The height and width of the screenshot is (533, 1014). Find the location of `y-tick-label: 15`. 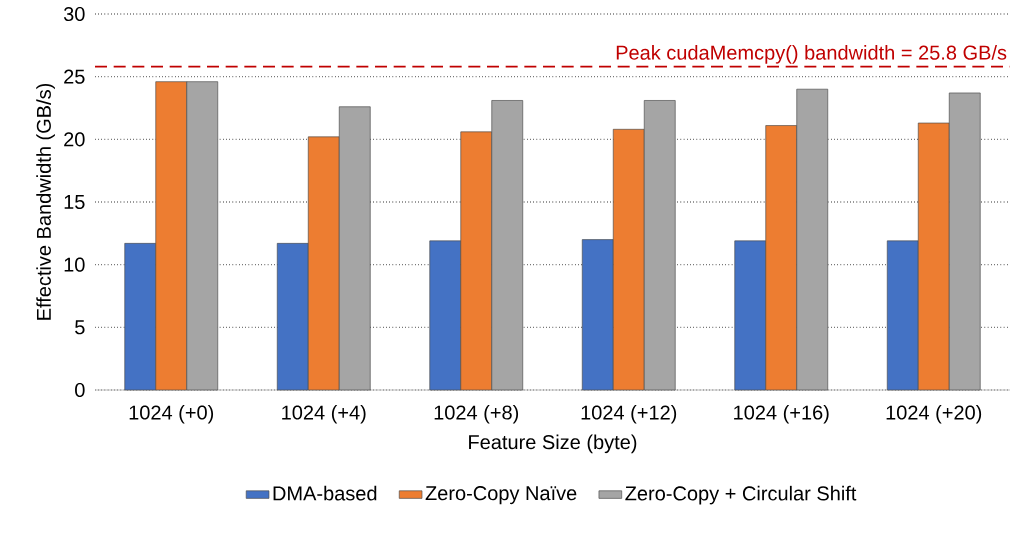

y-tick-label: 15 is located at coordinates (74, 202).